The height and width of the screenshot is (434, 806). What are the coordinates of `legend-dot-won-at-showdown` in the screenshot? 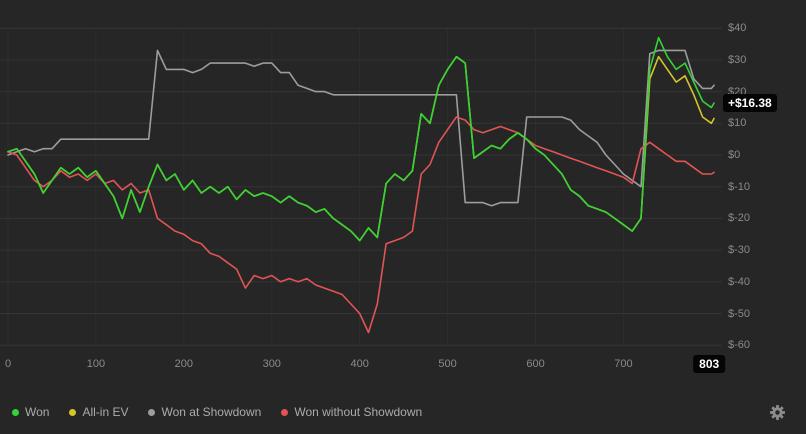 It's located at (152, 412).